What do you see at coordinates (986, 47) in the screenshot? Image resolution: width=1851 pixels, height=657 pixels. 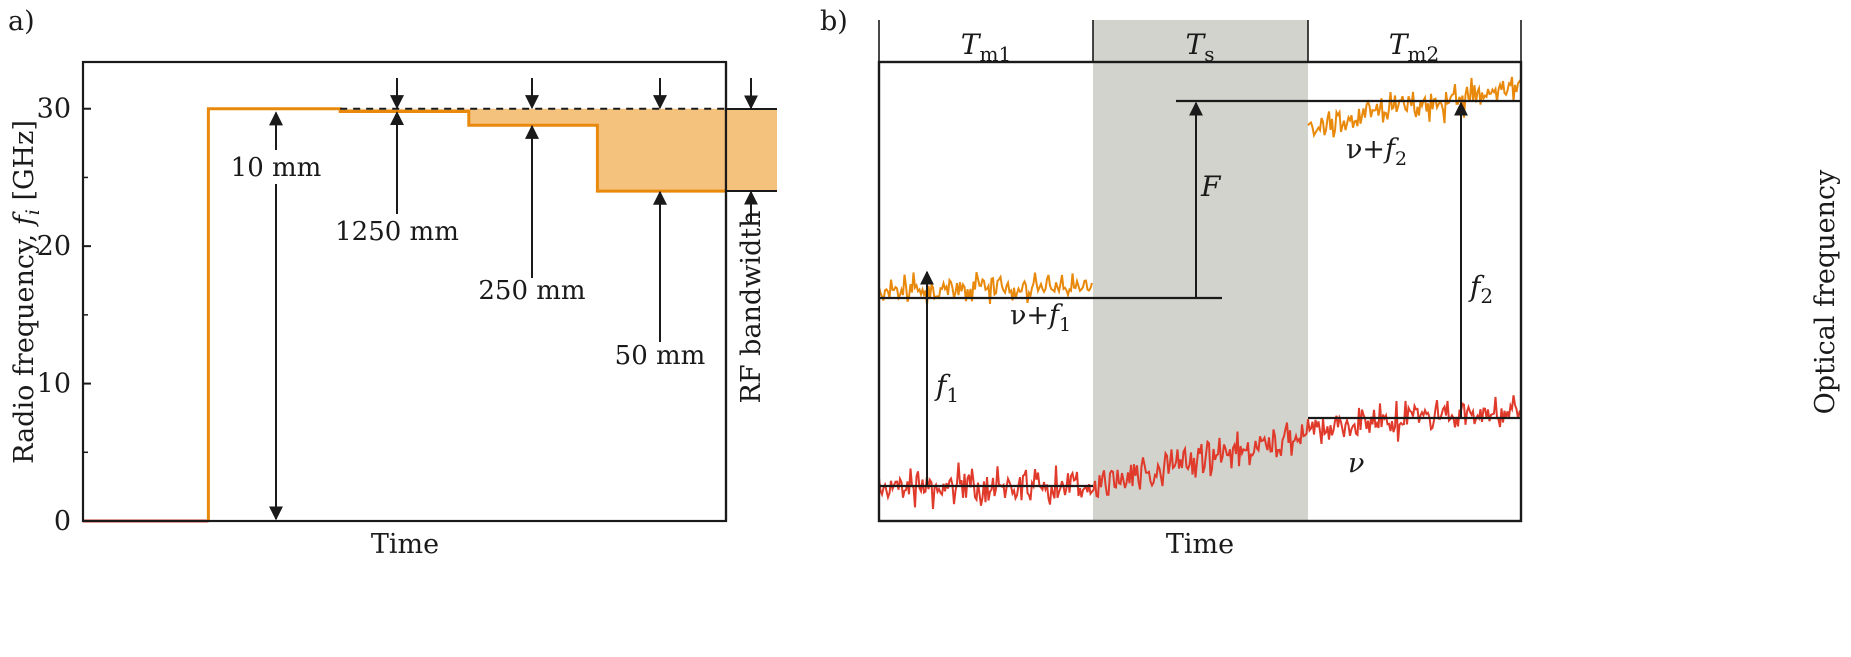 I see `interval-label-tm1: Tm1` at bounding box center [986, 47].